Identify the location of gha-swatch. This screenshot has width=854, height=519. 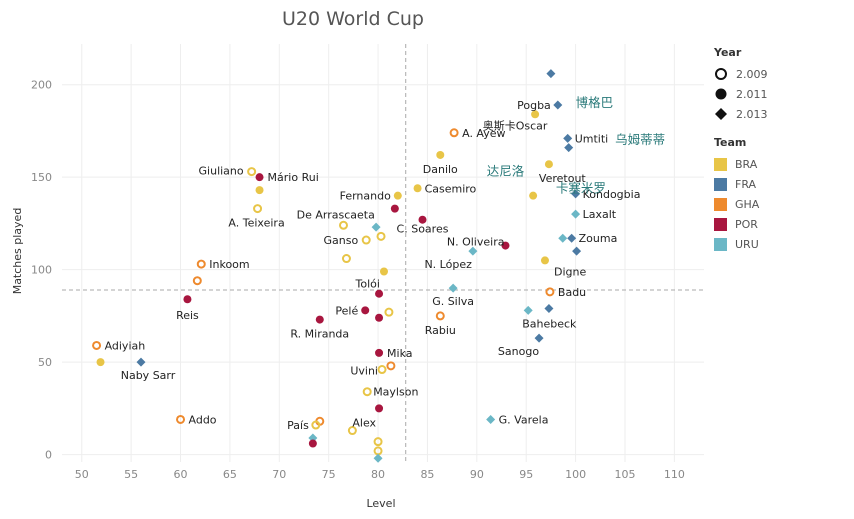
(720, 204).